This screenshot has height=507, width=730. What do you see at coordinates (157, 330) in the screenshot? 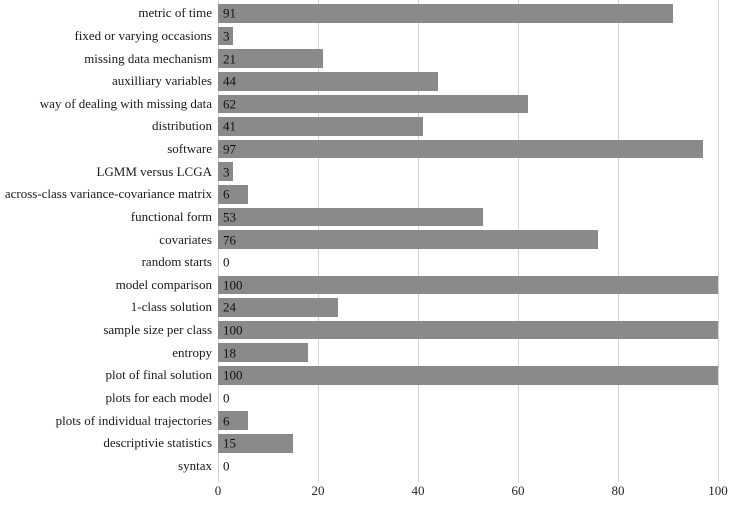
I see `category-label: sample size per class` at bounding box center [157, 330].